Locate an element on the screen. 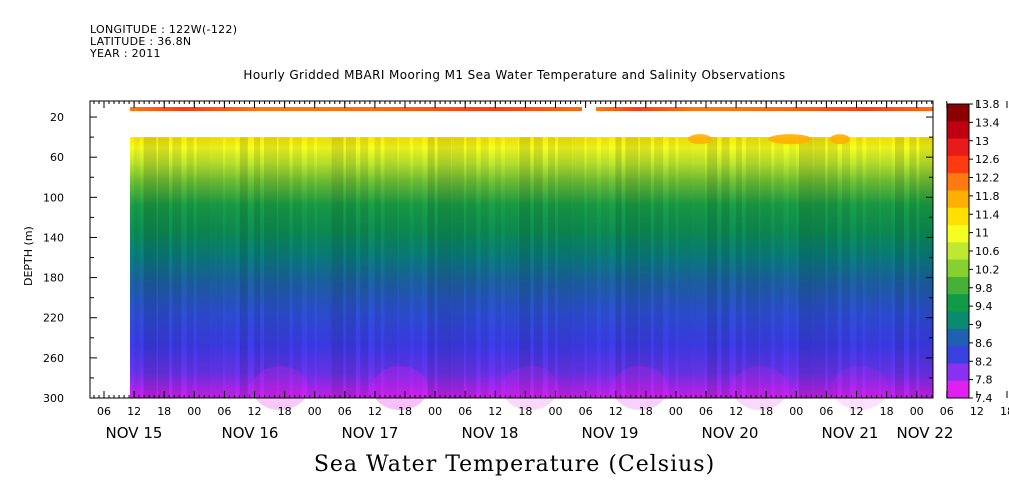  x-day-label: NOV 16 is located at coordinates (250, 433).